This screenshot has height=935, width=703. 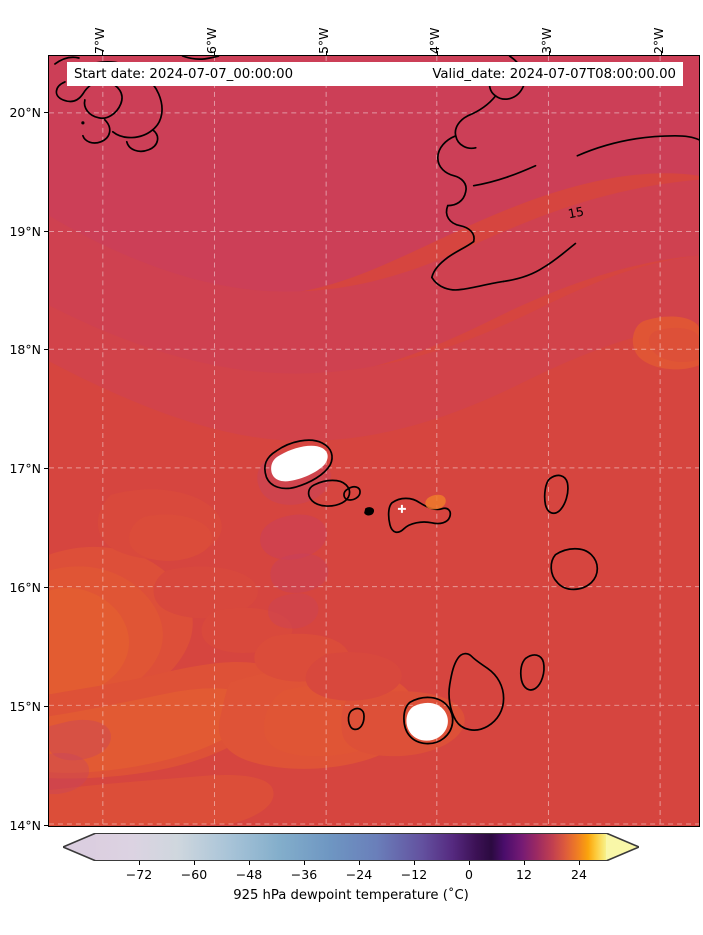 I want to click on colorbar-tick-label-12: 12, so click(x=524, y=874).